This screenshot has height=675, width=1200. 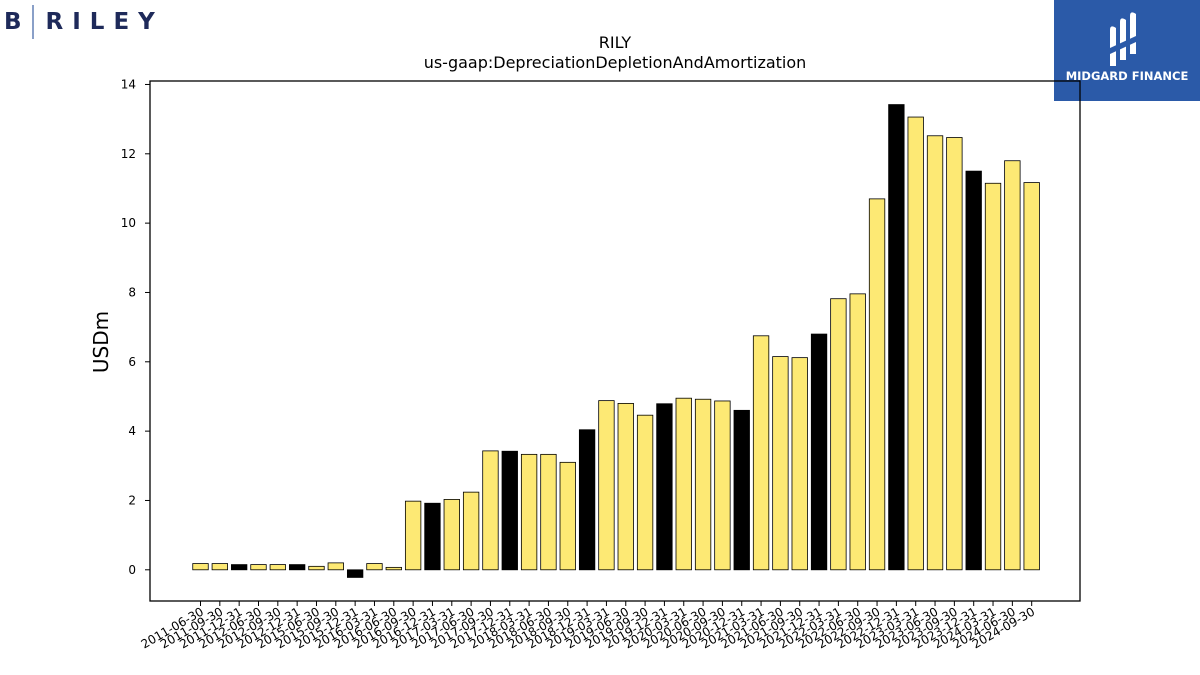 I want to click on logo-b-letter: B, so click(x=13, y=22).